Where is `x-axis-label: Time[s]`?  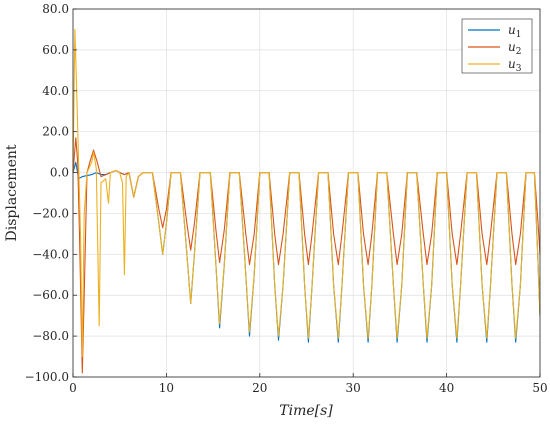
x-axis-label: Time[s] is located at coordinates (306, 411).